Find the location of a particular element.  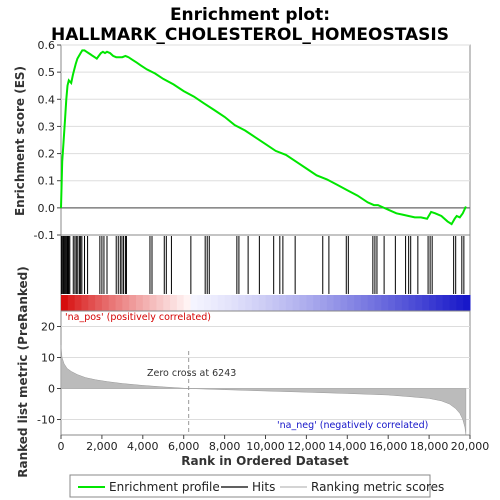

es-tick-label: 0.4 is located at coordinates (47, 99).